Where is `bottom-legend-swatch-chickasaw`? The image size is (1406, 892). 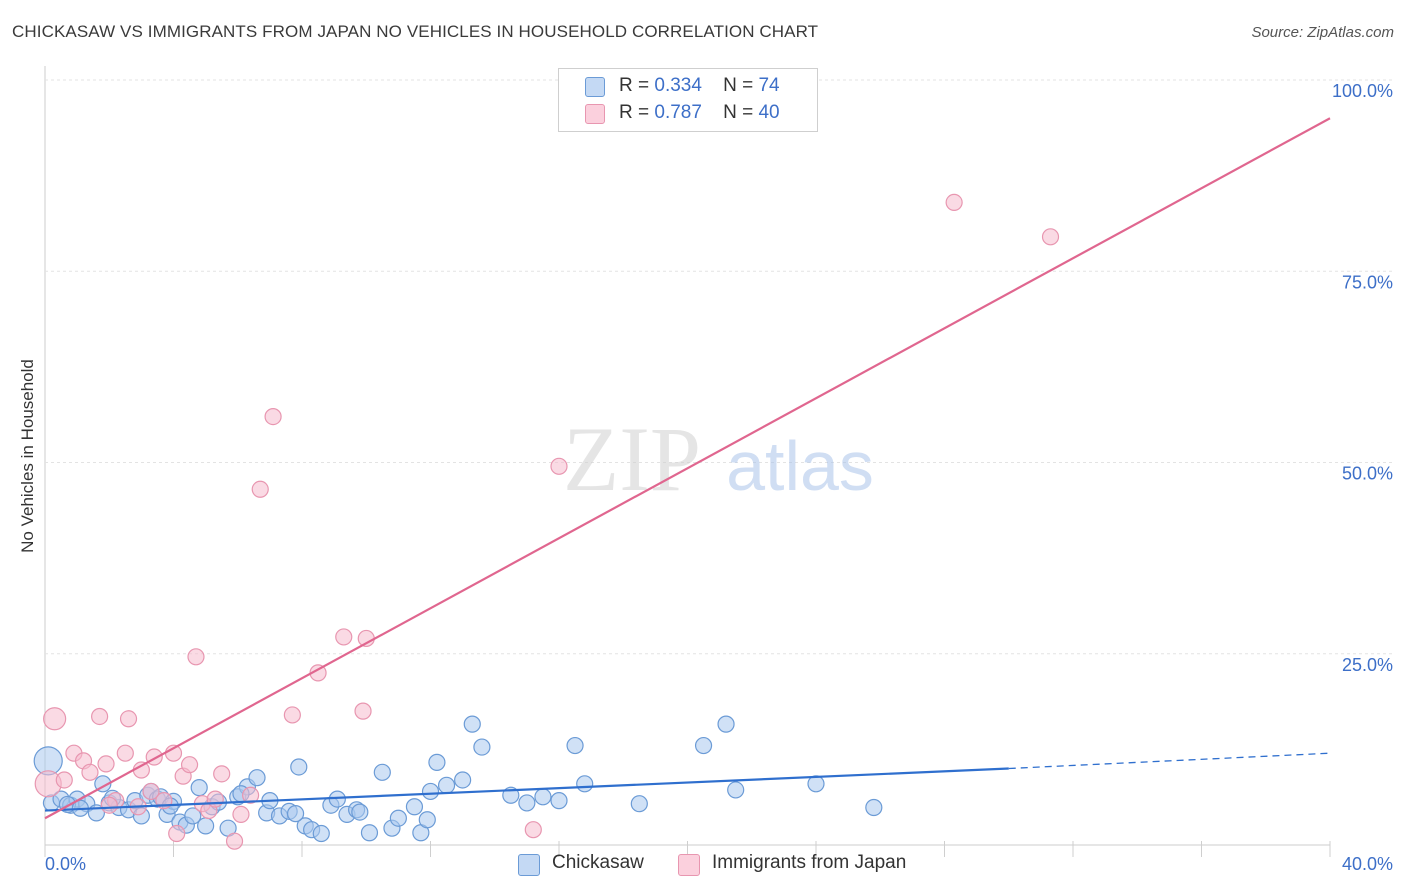
bottom-legend-swatch-chickasaw is located at coordinates (529, 865).